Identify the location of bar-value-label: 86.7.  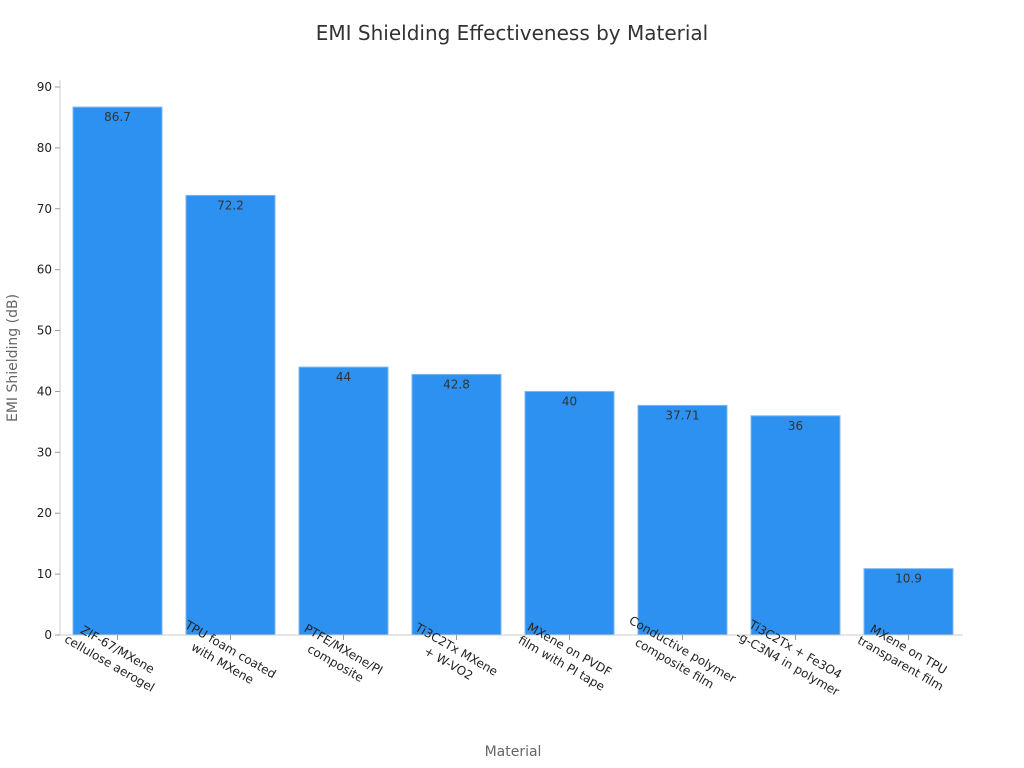
(117, 117).